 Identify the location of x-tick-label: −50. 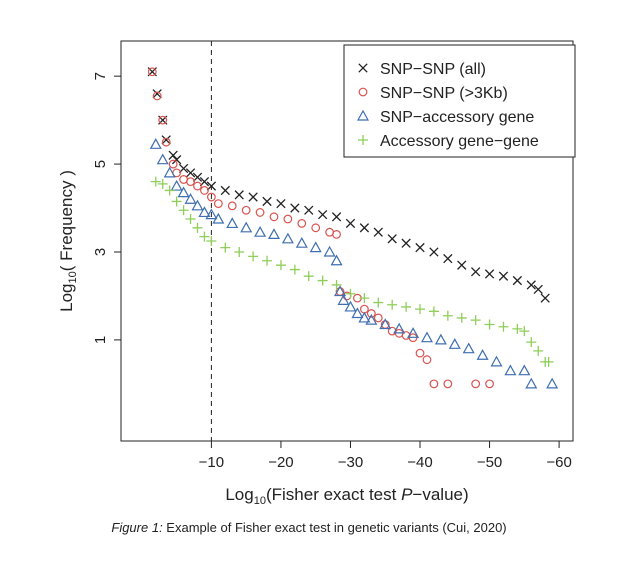
(489, 462).